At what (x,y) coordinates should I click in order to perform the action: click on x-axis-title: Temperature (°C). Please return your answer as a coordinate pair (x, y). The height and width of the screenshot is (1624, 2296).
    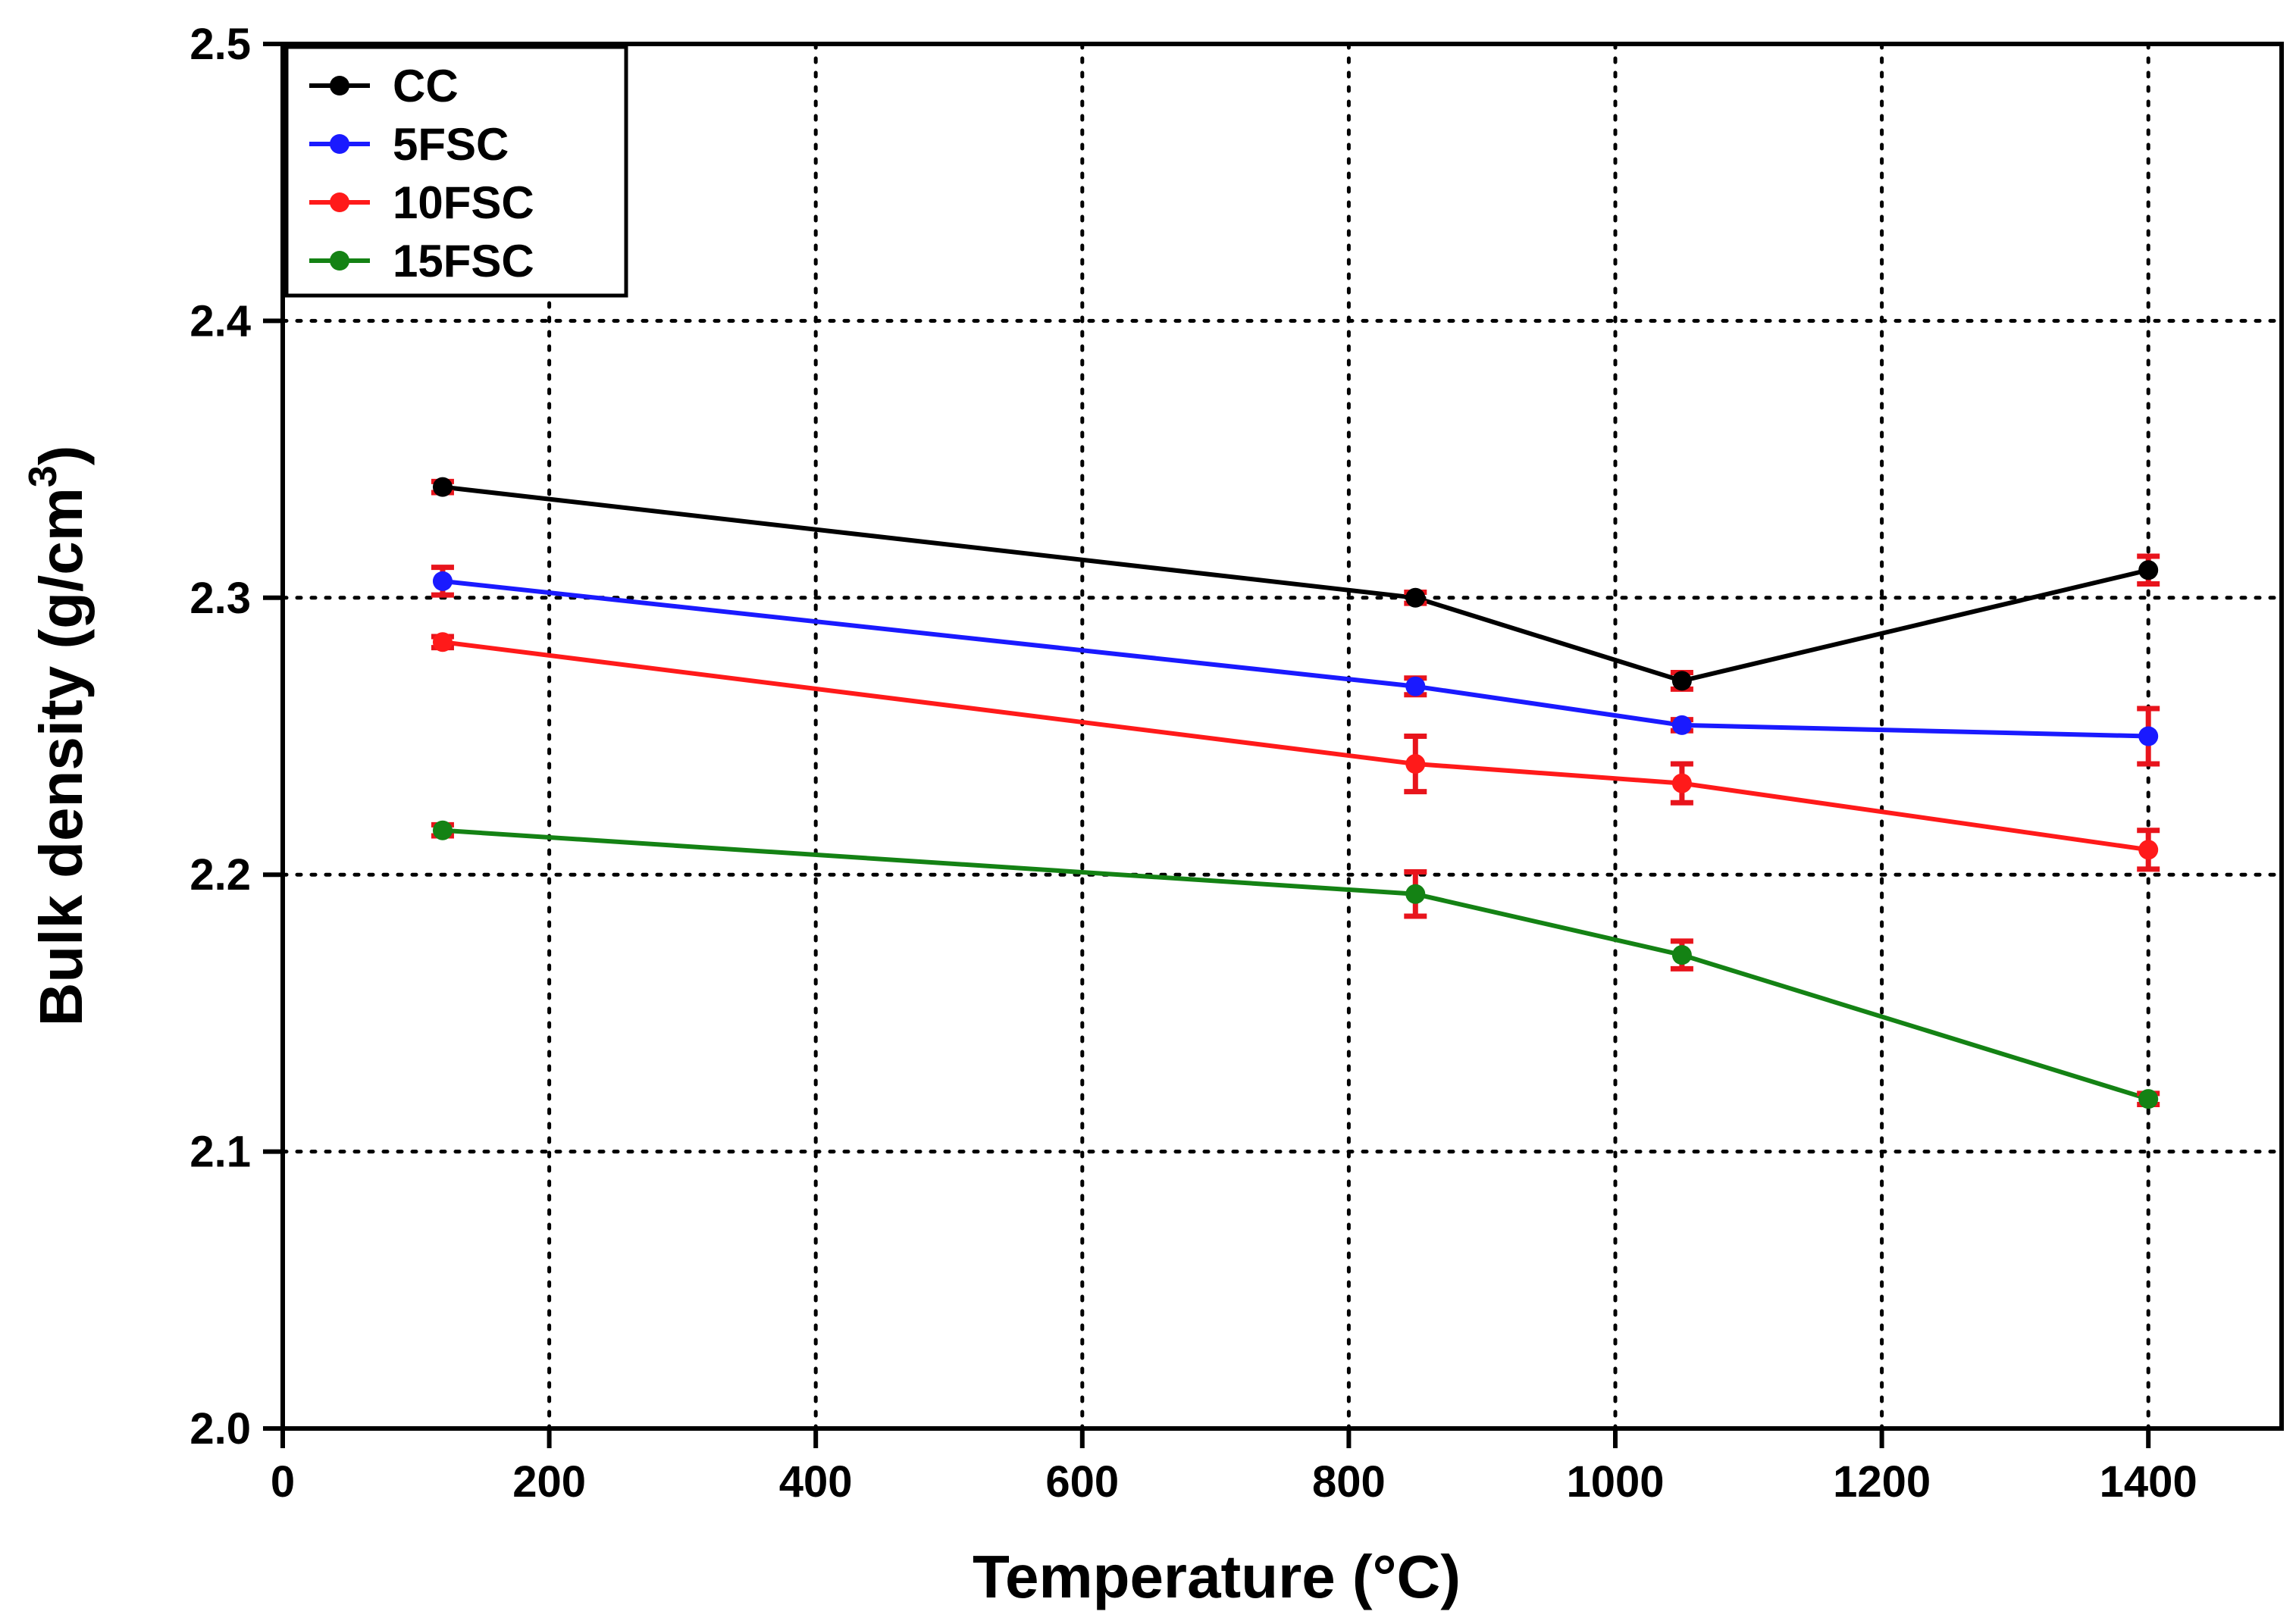
    Looking at the image, I should click on (1217, 1576).